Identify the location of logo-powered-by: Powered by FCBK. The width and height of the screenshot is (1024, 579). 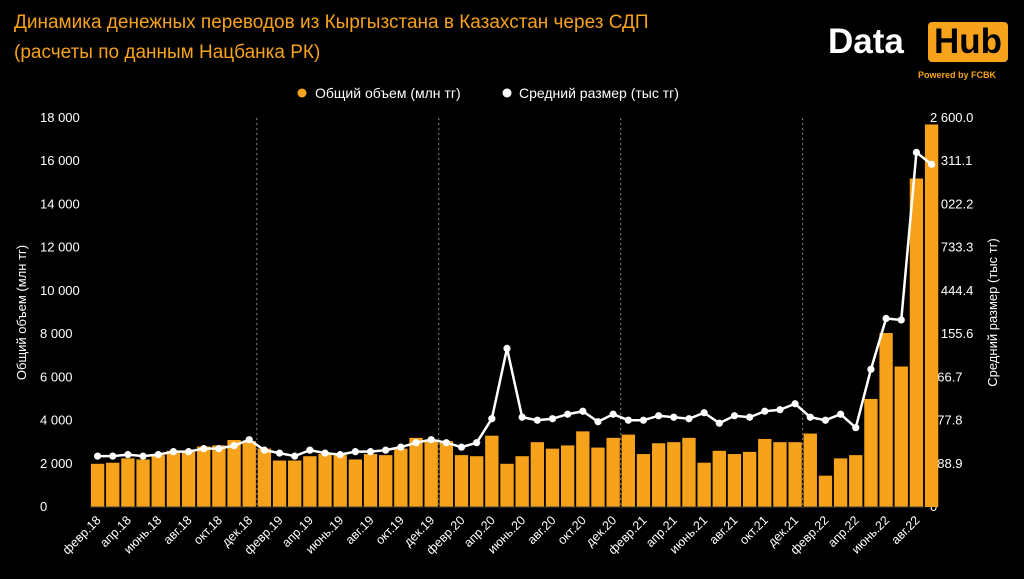
(957, 75).